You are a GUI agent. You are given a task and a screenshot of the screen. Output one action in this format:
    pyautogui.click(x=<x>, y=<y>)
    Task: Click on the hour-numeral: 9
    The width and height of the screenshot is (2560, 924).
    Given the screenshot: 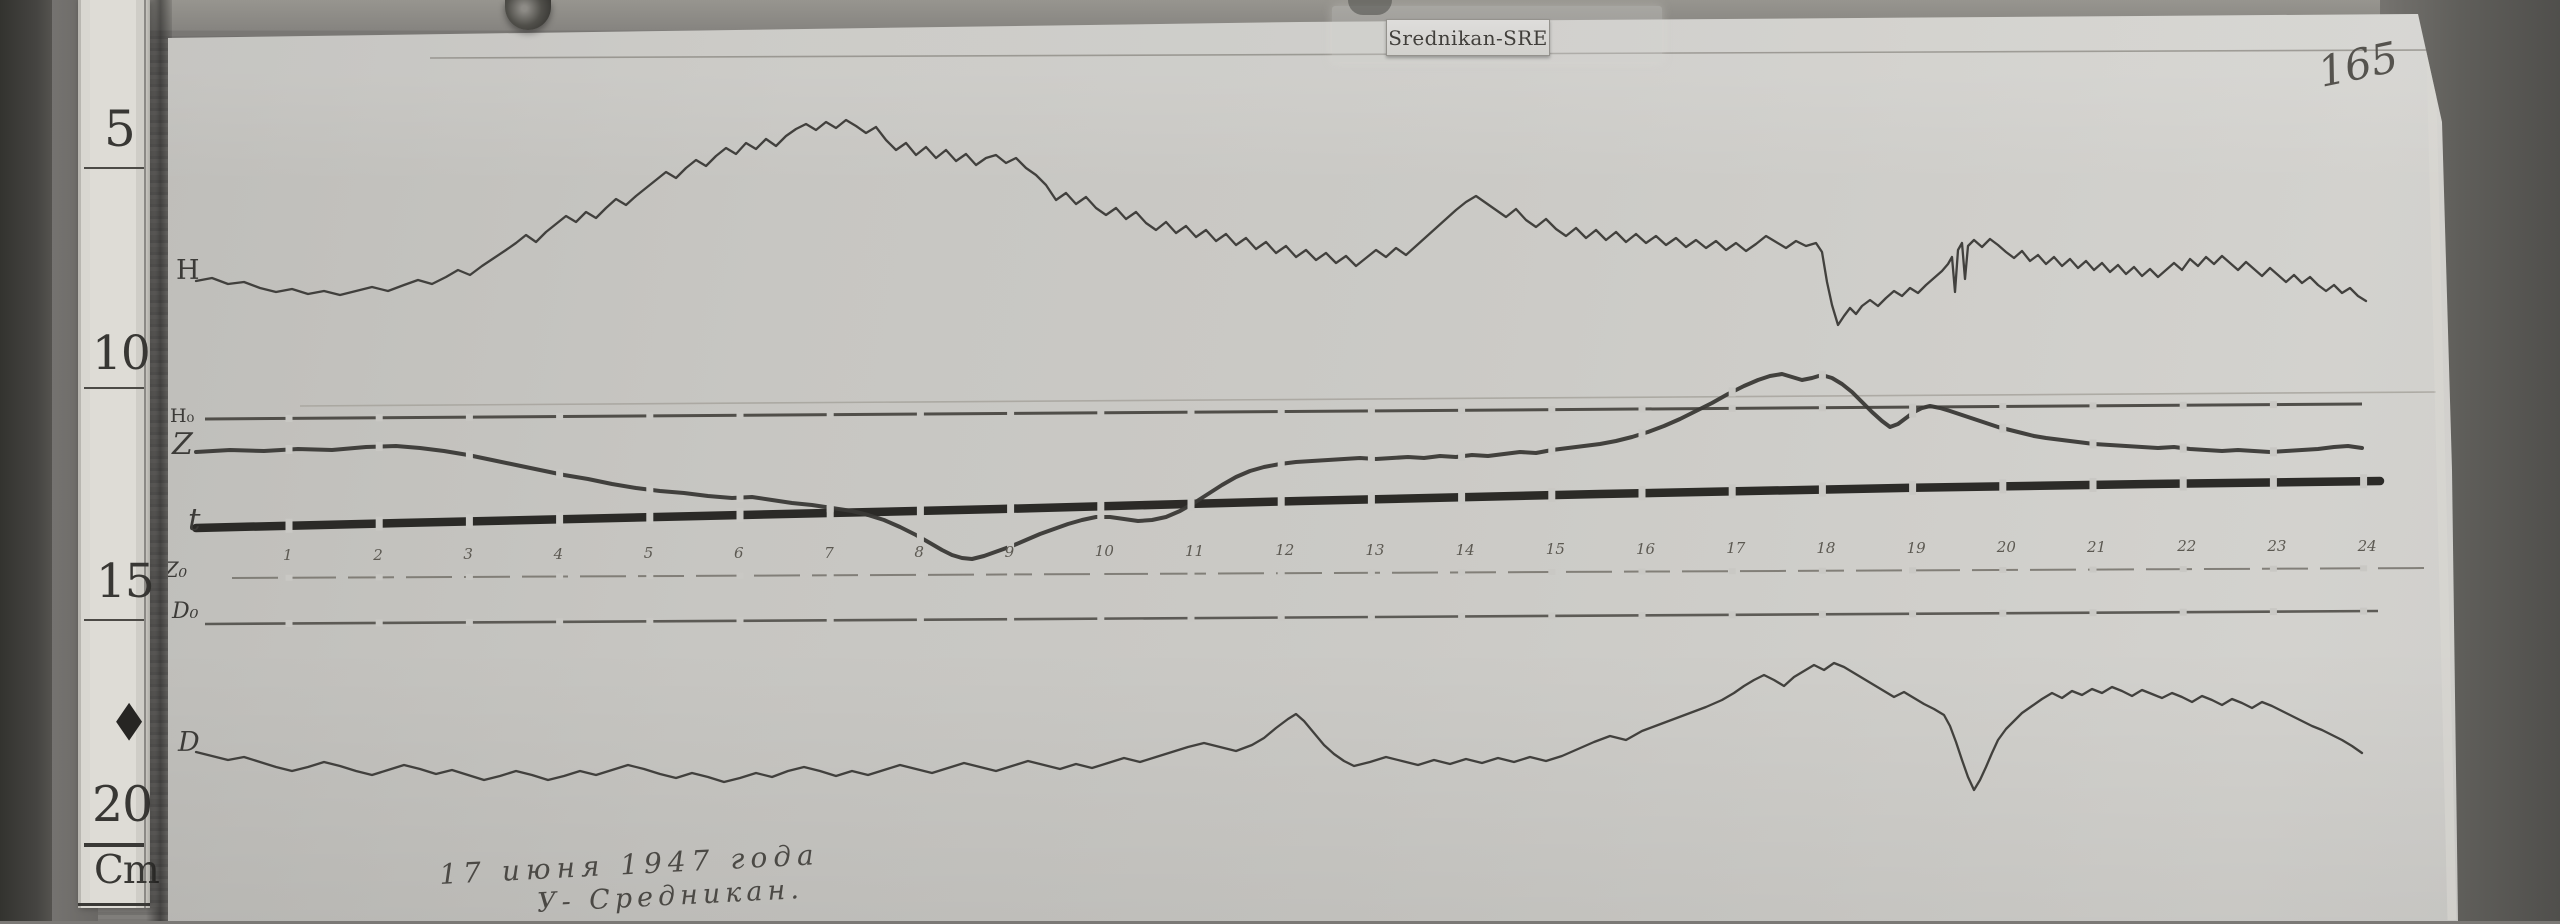 What is the action you would take?
    pyautogui.click(x=1009, y=551)
    